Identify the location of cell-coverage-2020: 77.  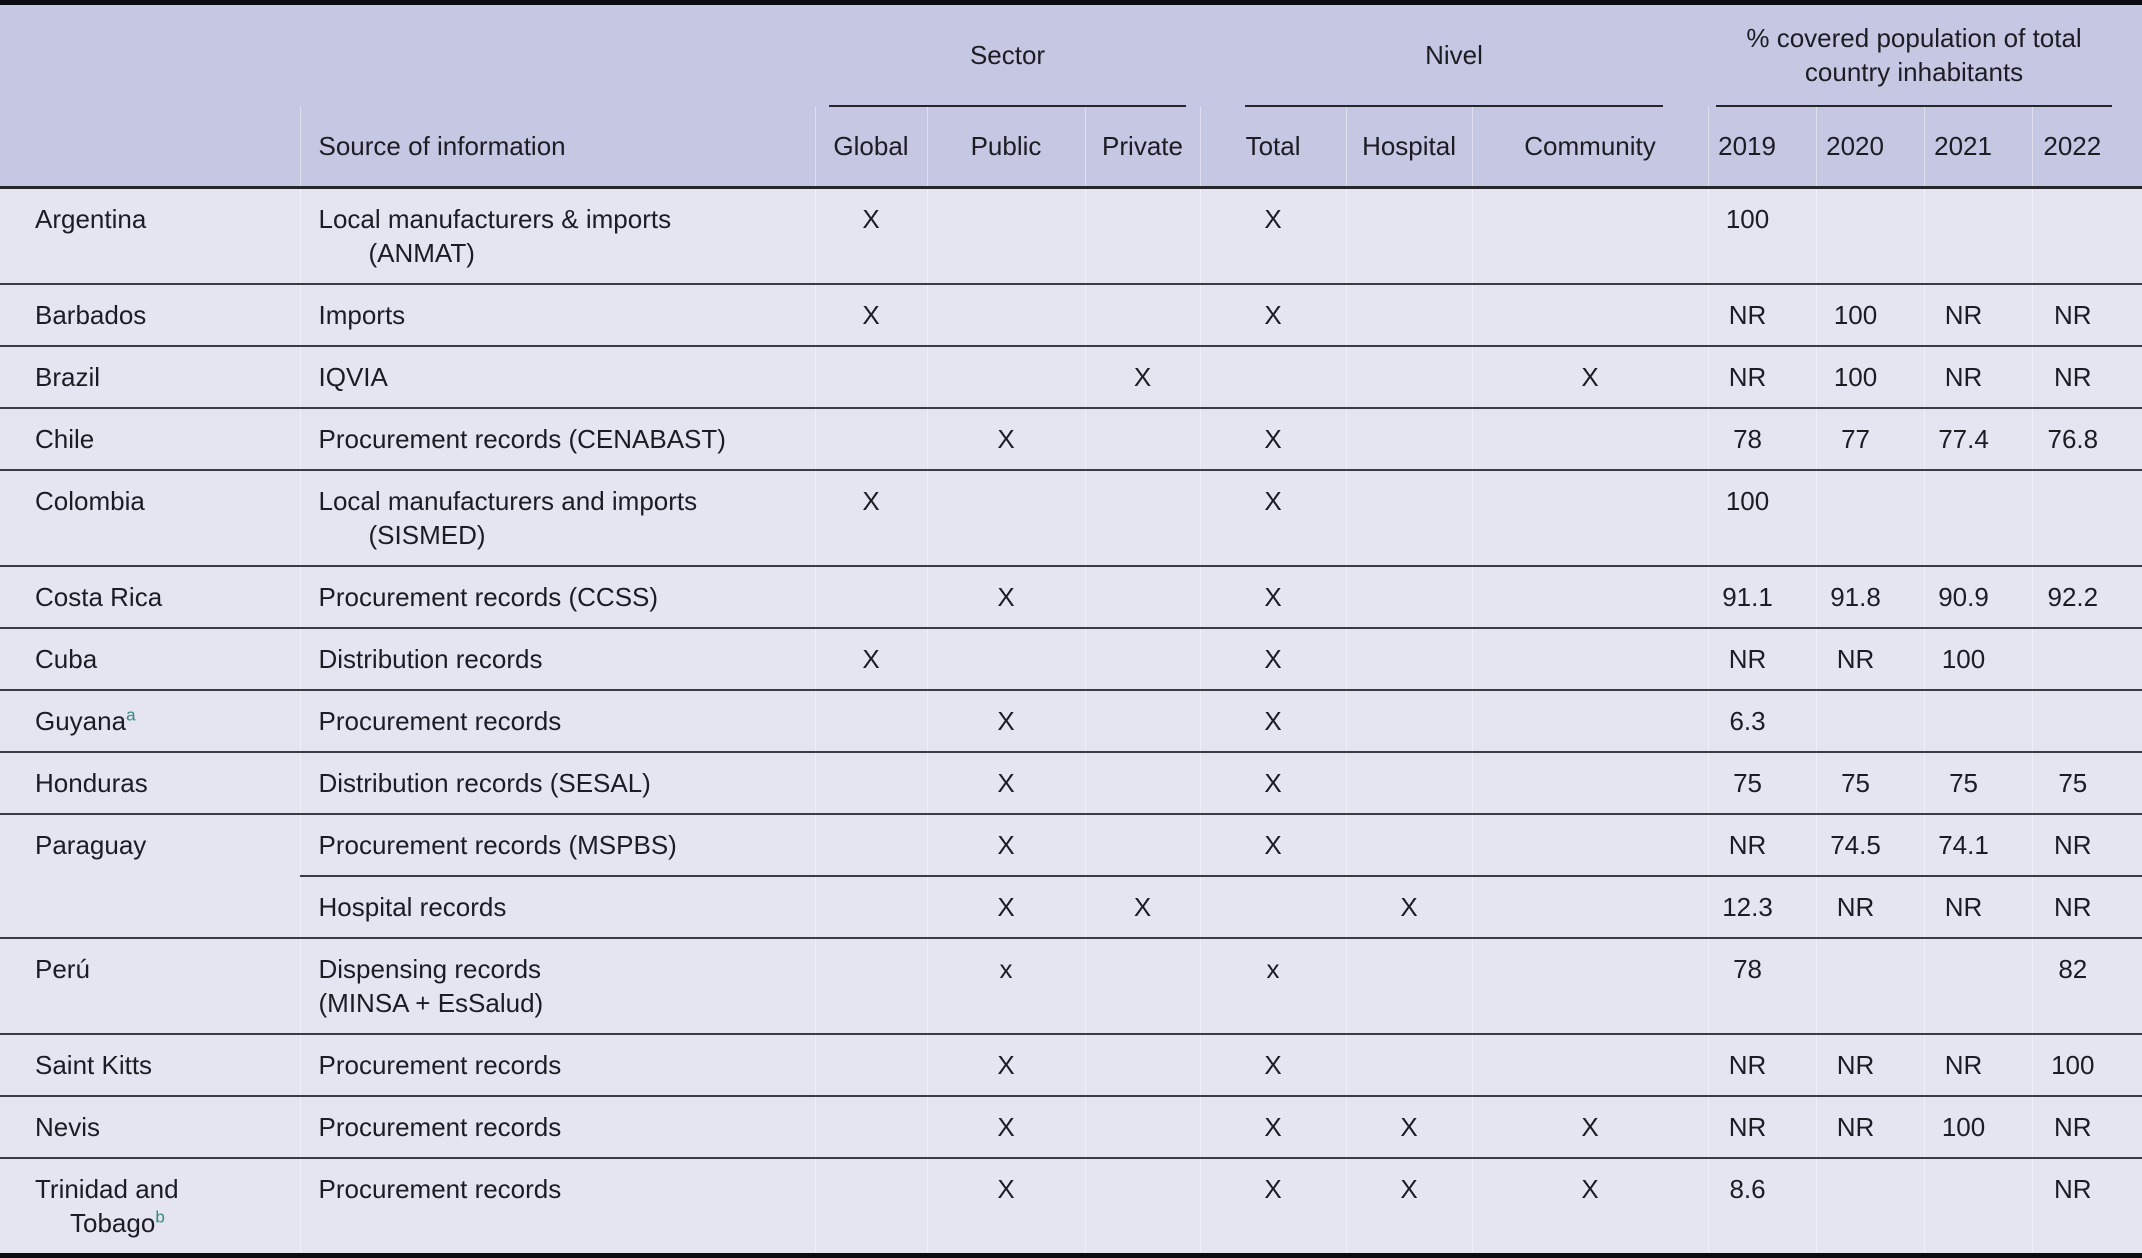
(1870, 439).